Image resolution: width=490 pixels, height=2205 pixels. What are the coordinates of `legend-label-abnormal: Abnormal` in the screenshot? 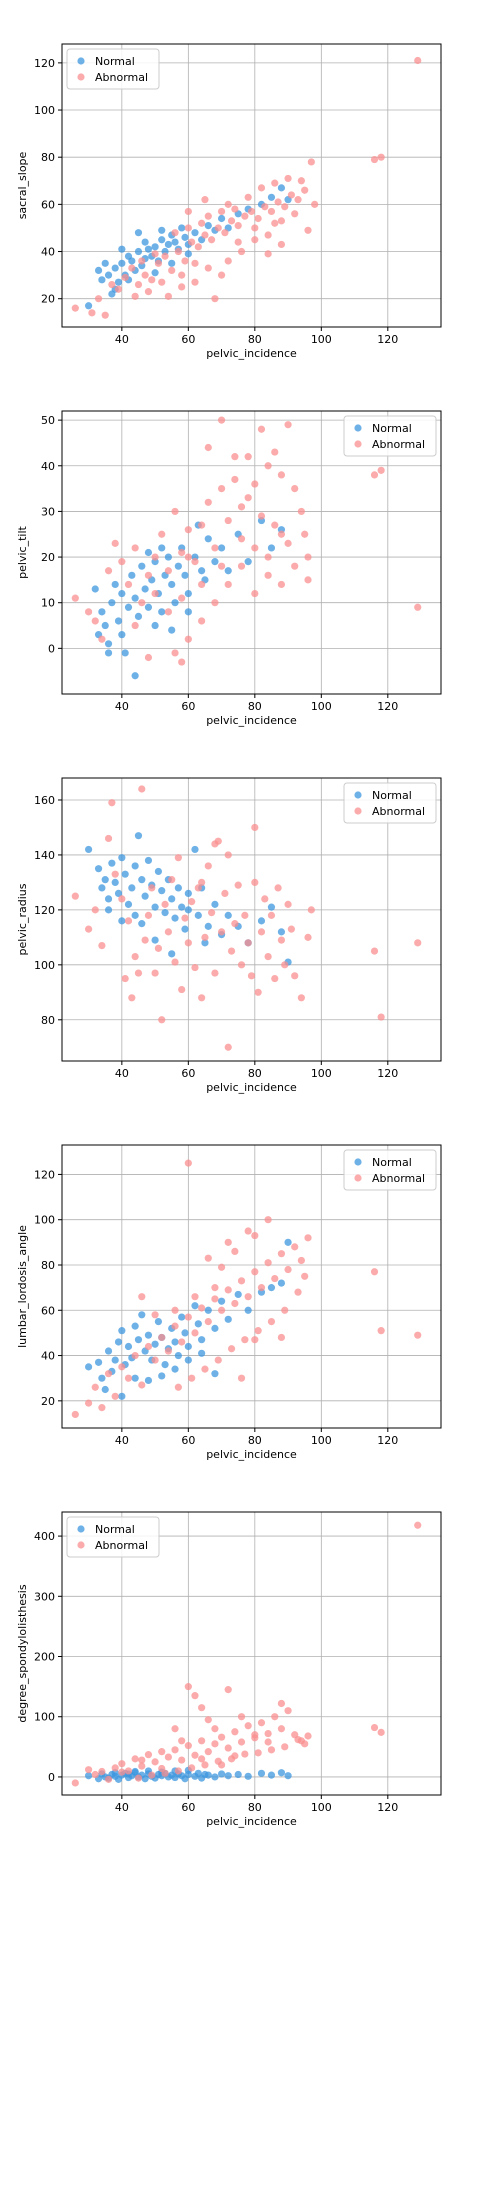 It's located at (398, 1178).